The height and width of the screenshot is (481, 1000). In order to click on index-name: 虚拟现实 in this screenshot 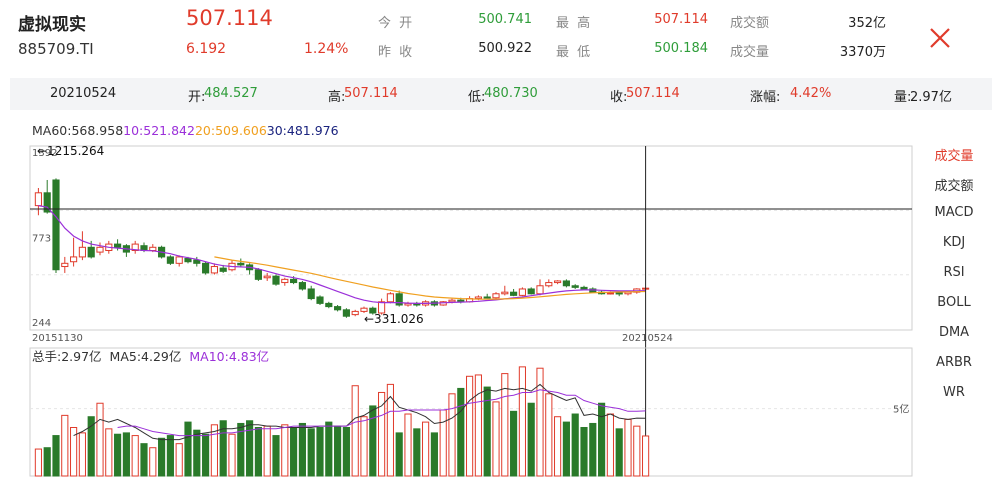, I will do `click(52, 25)`.